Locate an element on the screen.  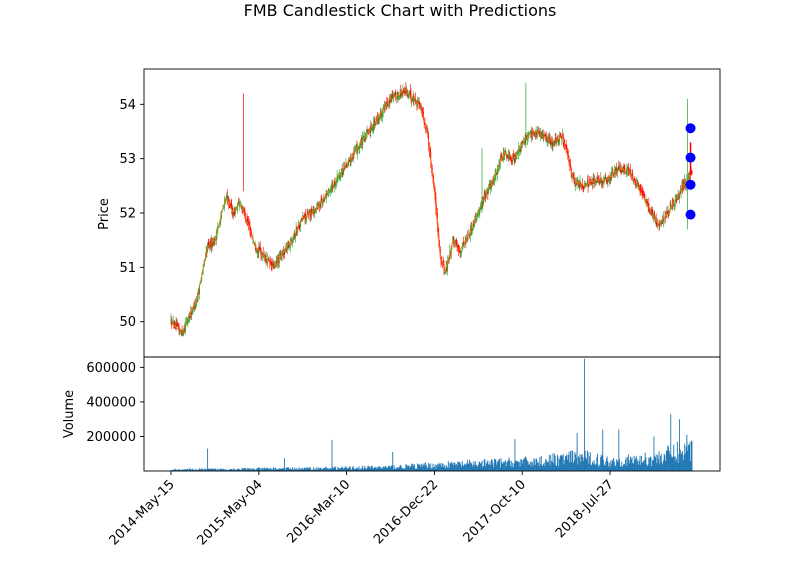
price-ytick-label: 51 is located at coordinates (127, 268).